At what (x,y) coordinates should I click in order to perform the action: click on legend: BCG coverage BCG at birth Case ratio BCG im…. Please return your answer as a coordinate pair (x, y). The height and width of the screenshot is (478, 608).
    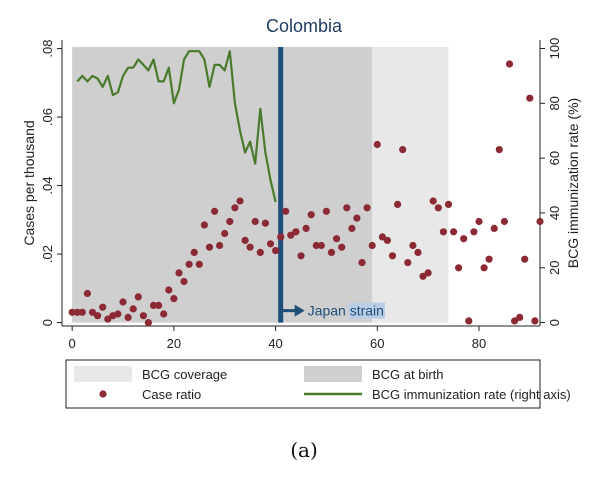
    Looking at the image, I should click on (318, 384).